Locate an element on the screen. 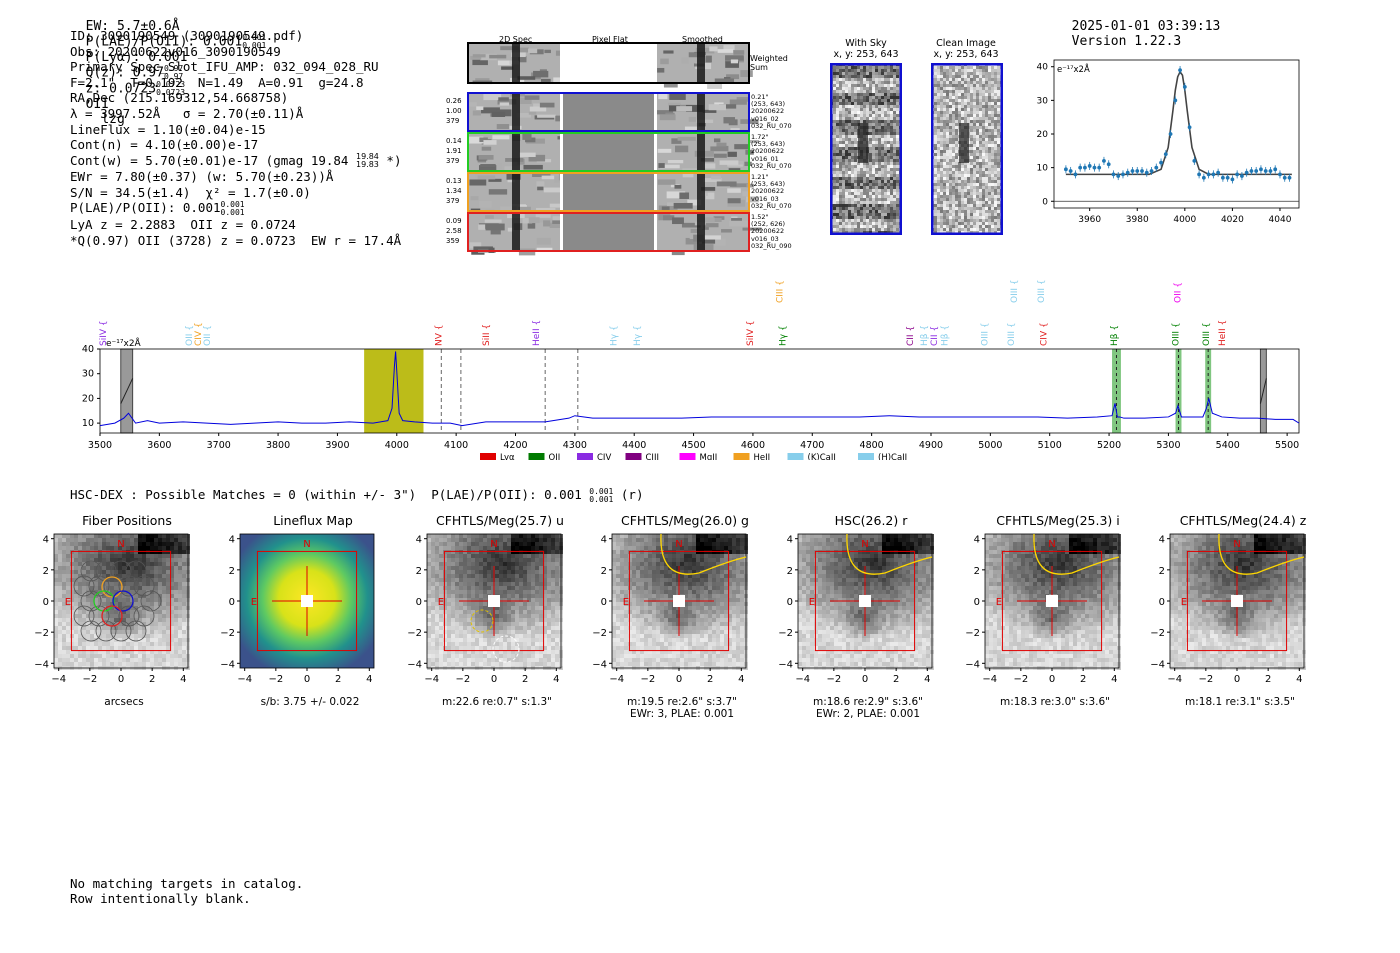 The width and height of the screenshot is (1400, 953). fiber-cell is located at coordinates (608, 192).